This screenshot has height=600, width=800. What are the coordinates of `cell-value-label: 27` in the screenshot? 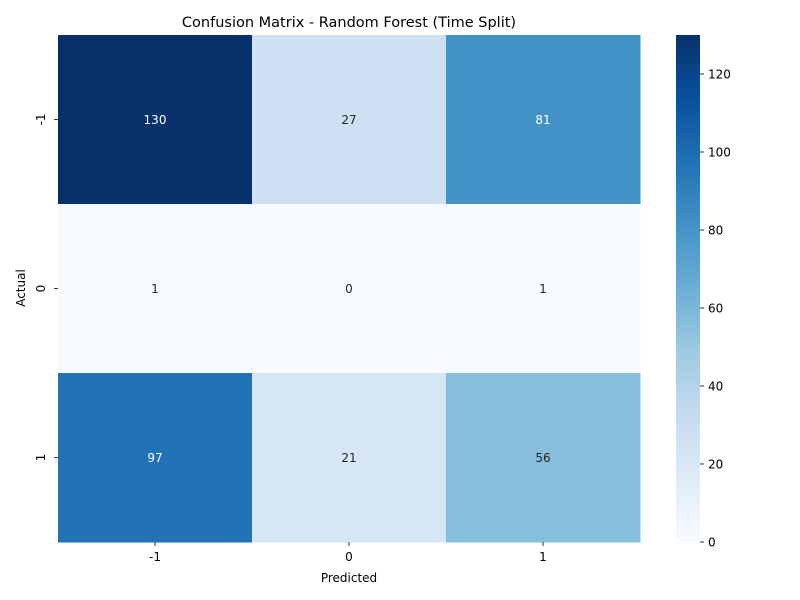 It's located at (348, 120).